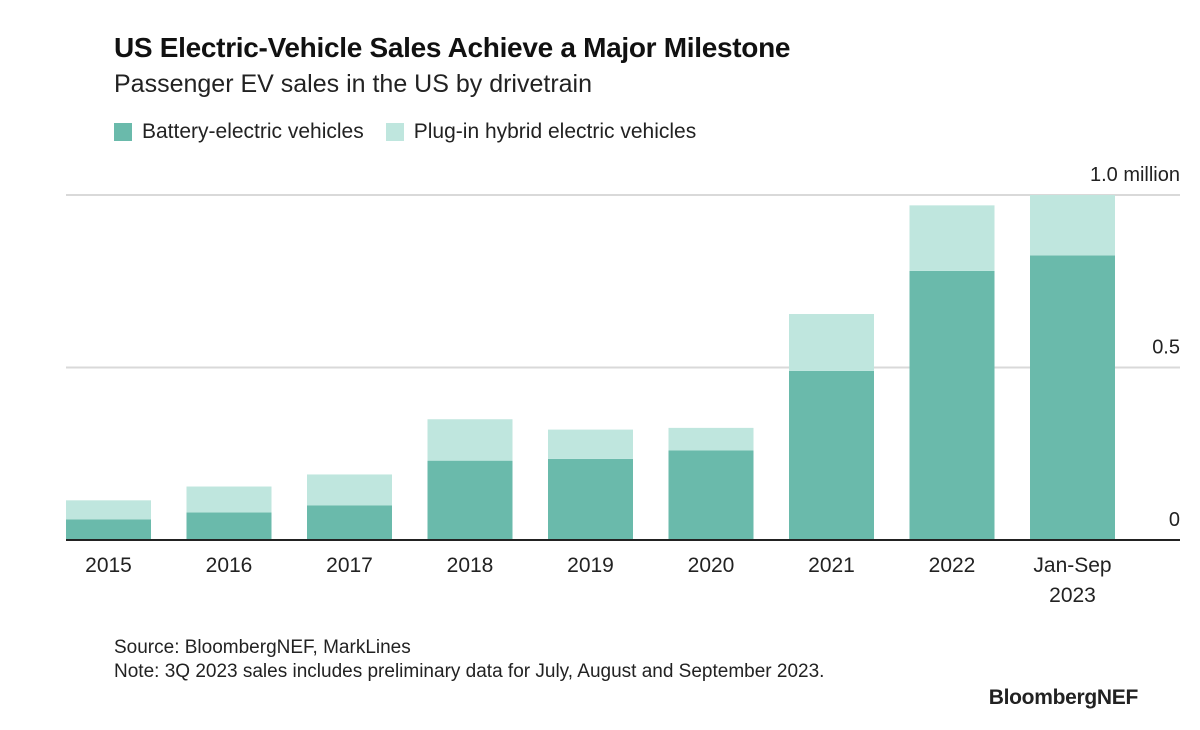  Describe the element at coordinates (1166, 348) in the screenshot. I see `y-tick-label: 0.5` at that location.